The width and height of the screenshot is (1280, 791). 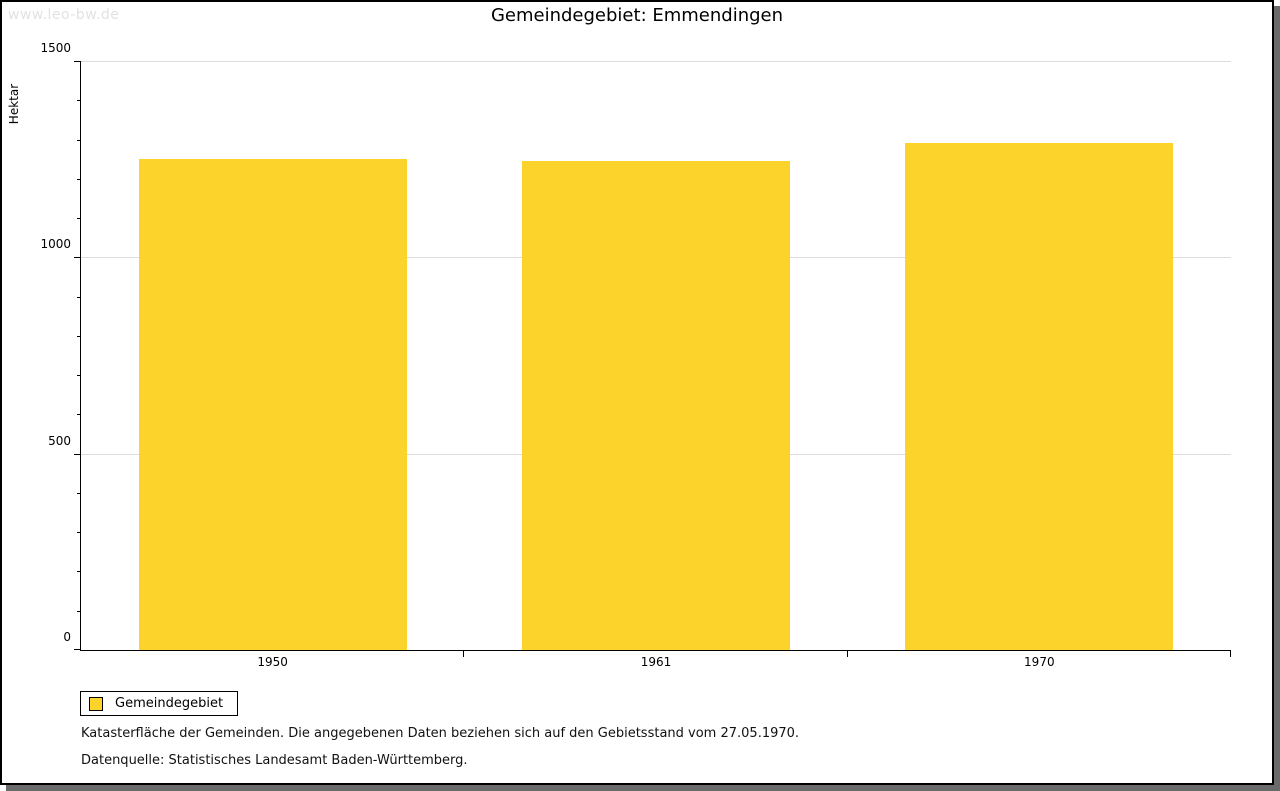 What do you see at coordinates (272, 404) in the screenshot?
I see `bar-1950` at bounding box center [272, 404].